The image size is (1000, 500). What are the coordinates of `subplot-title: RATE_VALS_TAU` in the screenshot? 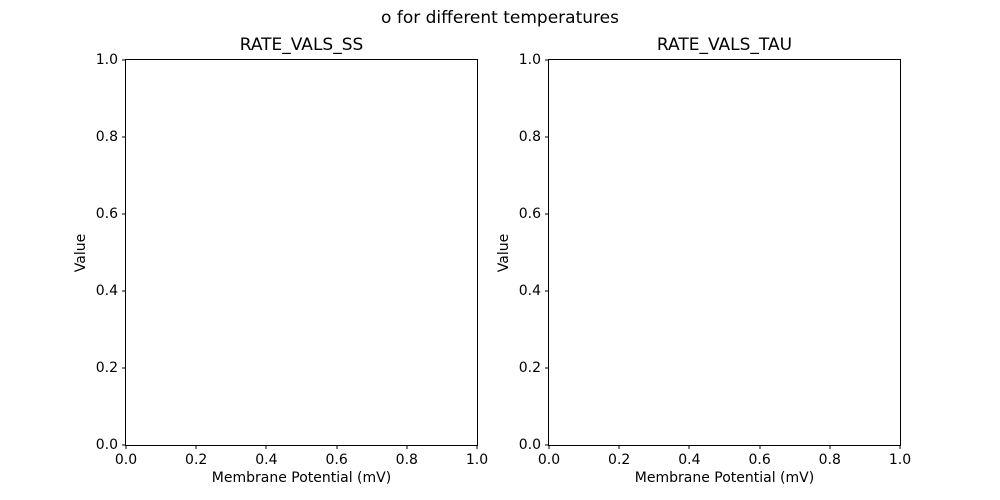 It's located at (724, 45).